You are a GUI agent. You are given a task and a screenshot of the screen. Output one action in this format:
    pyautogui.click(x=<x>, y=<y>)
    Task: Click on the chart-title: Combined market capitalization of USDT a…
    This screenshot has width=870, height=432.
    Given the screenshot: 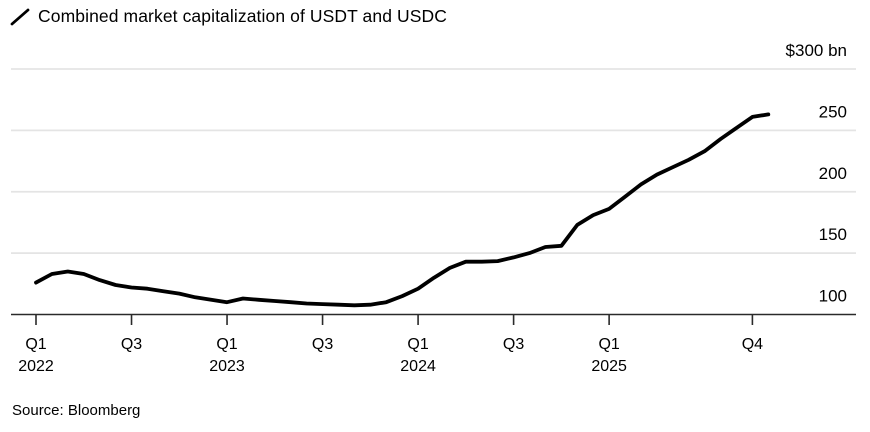 What is the action you would take?
    pyautogui.click(x=242, y=16)
    